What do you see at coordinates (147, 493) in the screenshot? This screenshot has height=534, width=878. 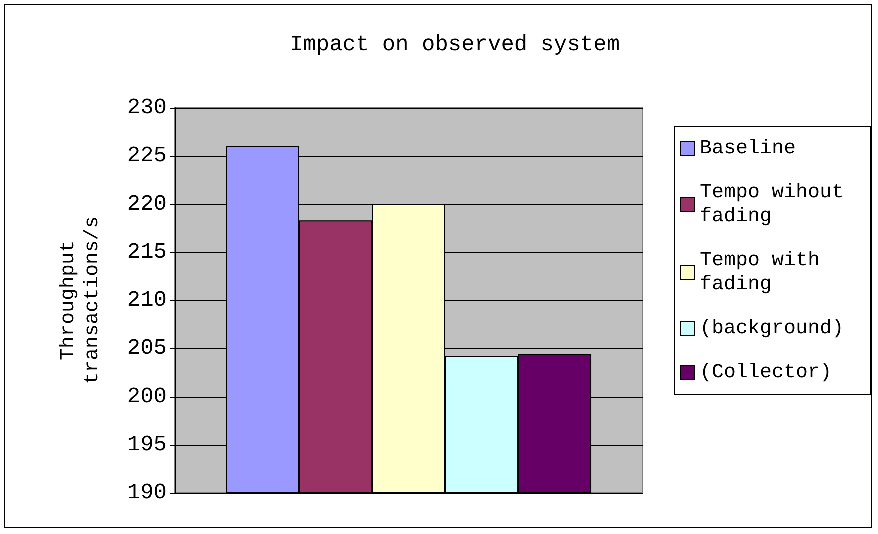 I see `y-tick-label: 190` at bounding box center [147, 493].